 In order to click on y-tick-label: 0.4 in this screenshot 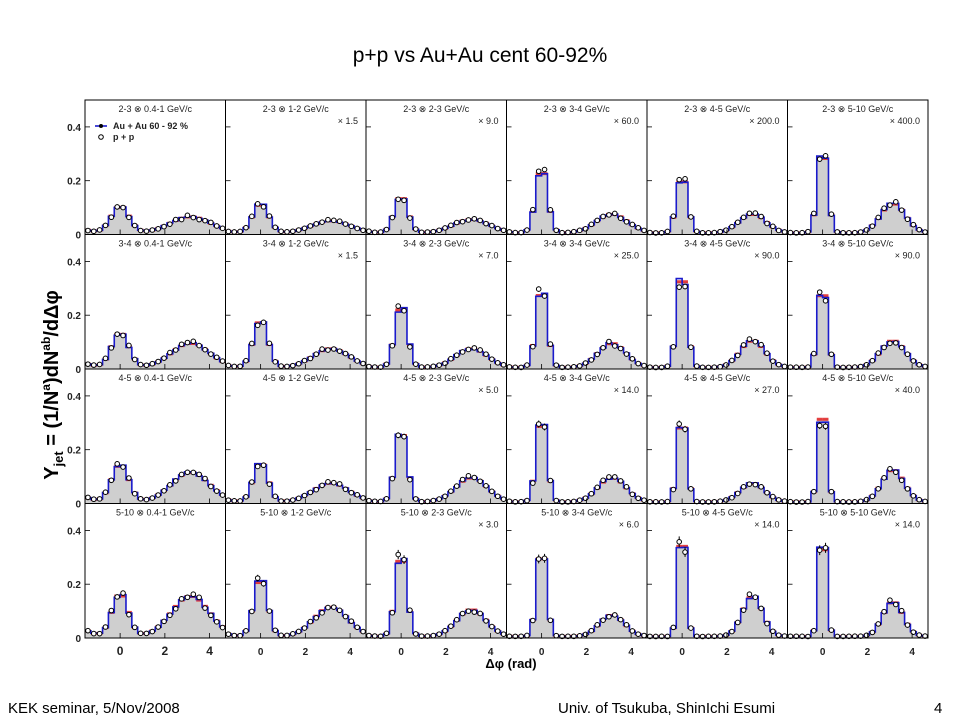, I will do `click(74, 531)`.